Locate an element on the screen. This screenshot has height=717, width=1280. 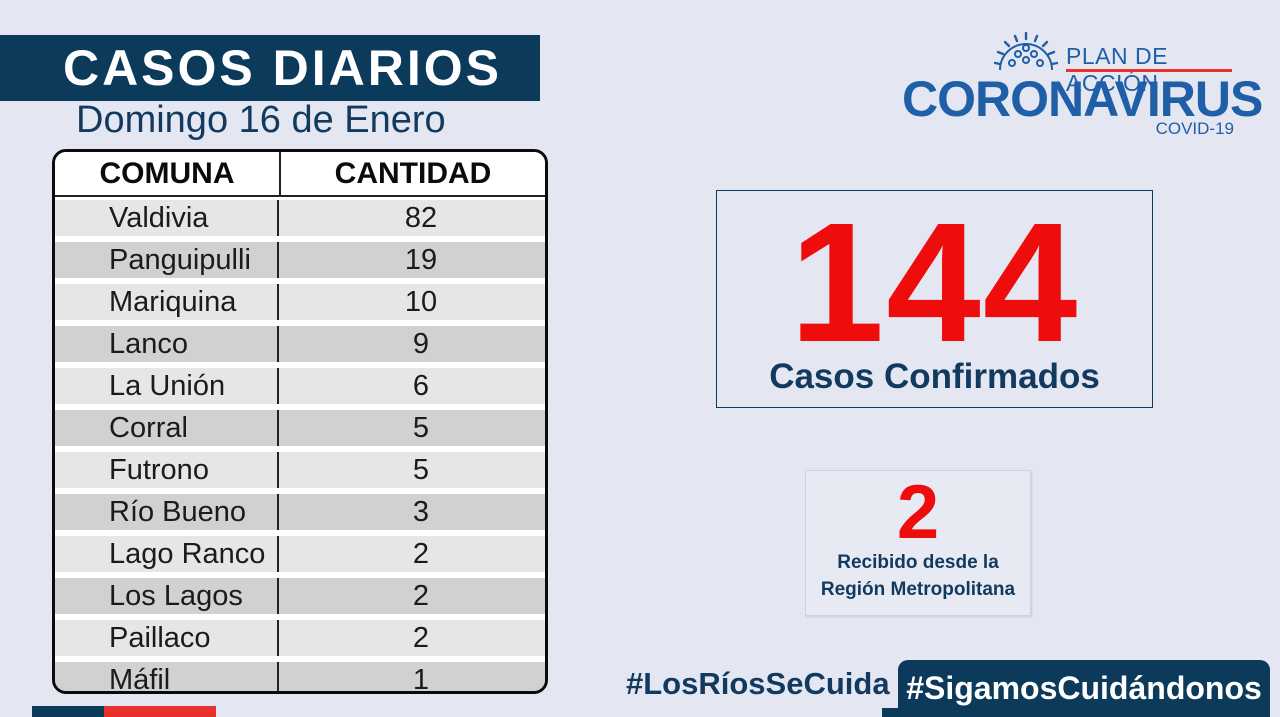
table-row: Valdivia 82 is located at coordinates (300, 218).